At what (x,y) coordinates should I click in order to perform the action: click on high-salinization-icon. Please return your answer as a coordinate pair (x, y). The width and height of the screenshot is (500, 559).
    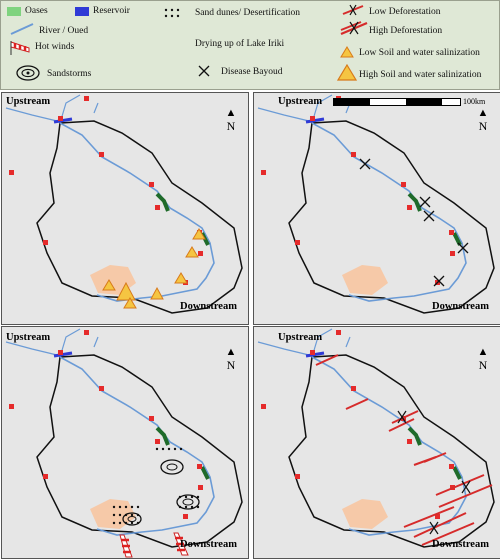
    Looking at the image, I should click on (347, 72).